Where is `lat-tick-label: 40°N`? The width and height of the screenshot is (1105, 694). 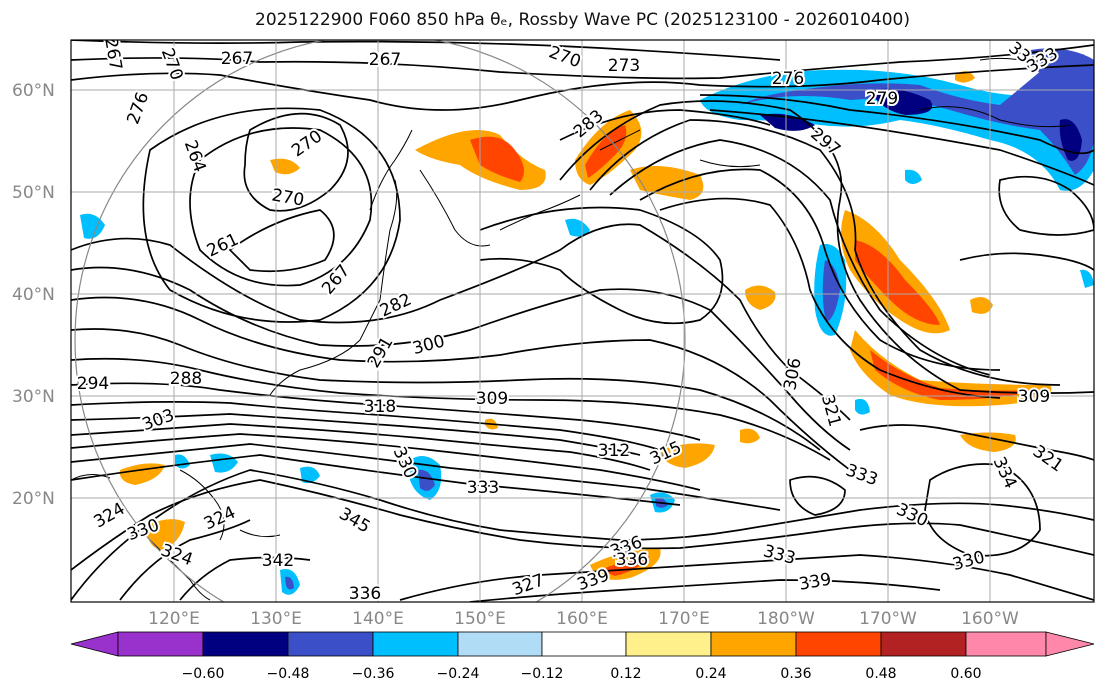 lat-tick-label: 40°N is located at coordinates (33, 295).